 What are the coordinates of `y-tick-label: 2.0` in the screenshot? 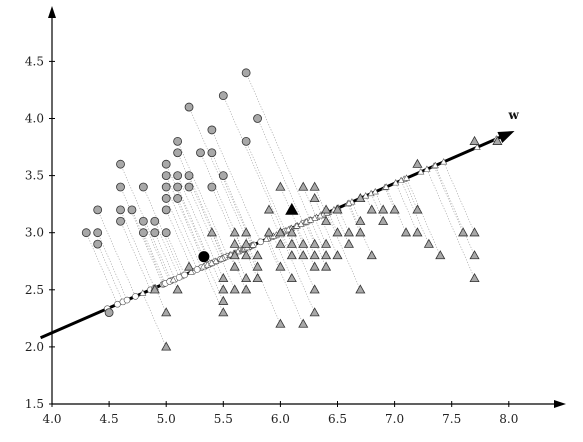 It's located at (34, 347).